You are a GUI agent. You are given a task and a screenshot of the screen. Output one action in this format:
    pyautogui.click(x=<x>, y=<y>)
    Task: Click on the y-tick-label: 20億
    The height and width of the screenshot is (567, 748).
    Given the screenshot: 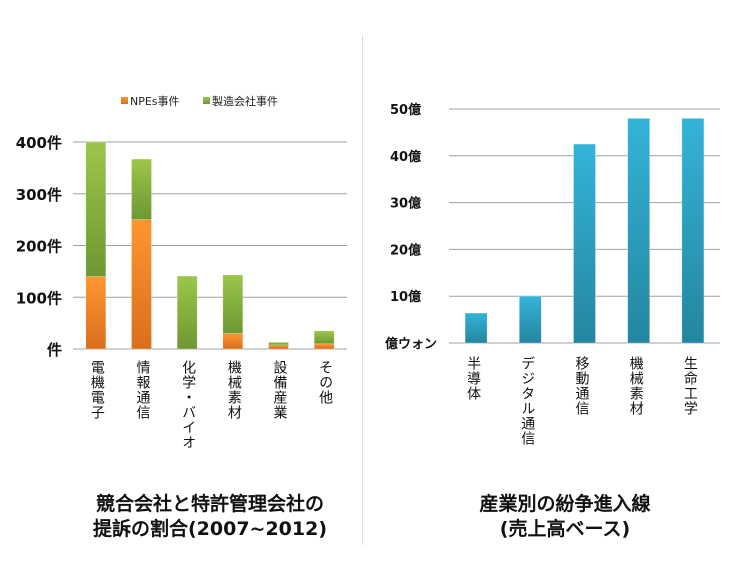 What is the action you would take?
    pyautogui.click(x=405, y=250)
    